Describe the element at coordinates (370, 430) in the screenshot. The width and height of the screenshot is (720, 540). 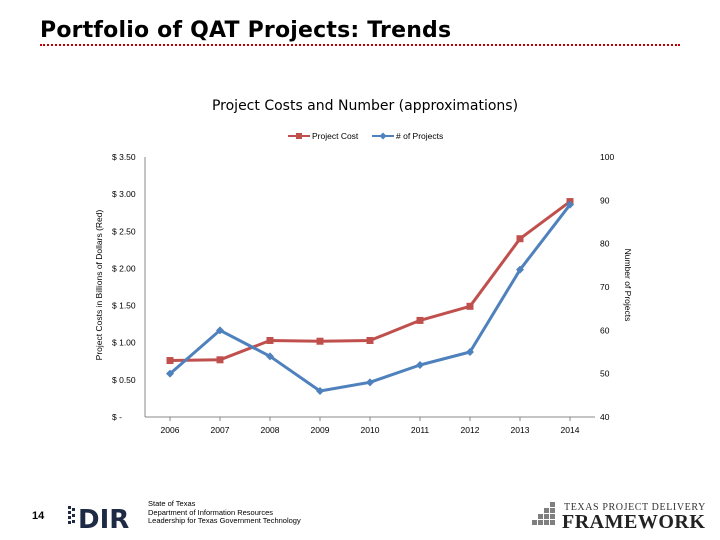
I see `x-tick-label: 2010` at that location.